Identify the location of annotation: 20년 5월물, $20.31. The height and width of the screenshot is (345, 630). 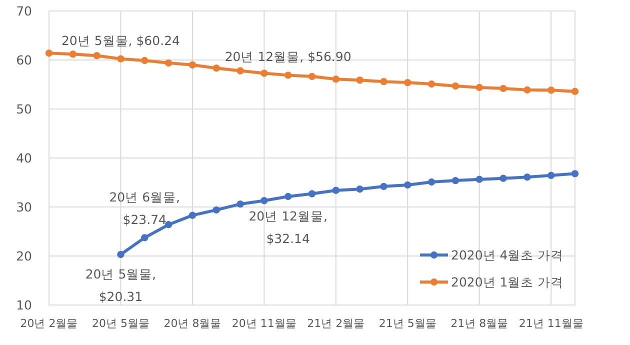
(120, 285).